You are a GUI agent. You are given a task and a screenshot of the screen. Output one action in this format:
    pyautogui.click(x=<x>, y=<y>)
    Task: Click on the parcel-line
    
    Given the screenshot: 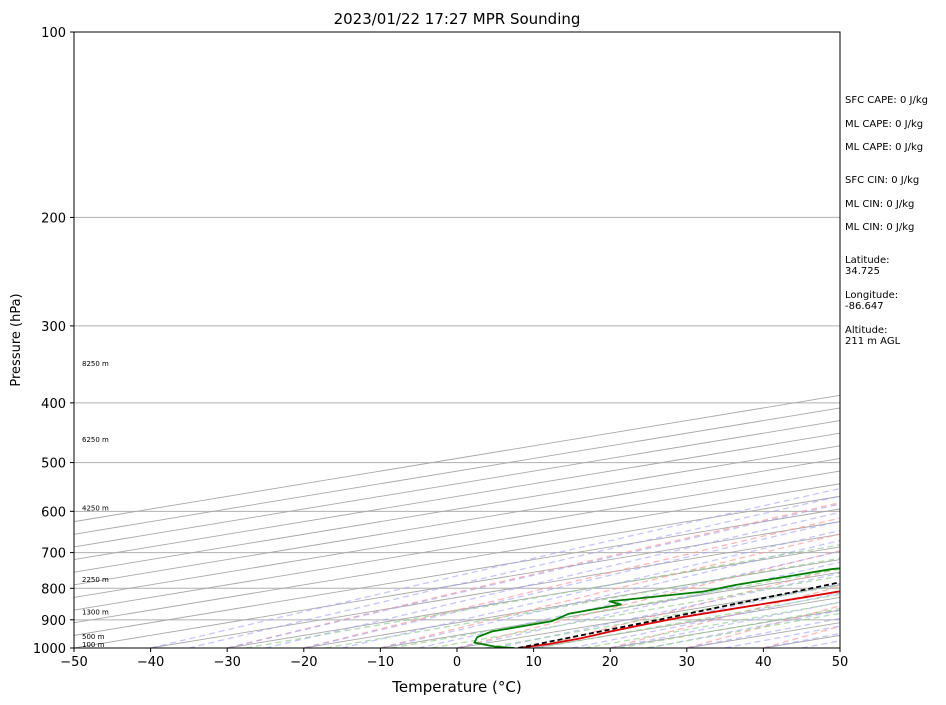 What is the action you would take?
    pyautogui.click(x=679, y=614)
    